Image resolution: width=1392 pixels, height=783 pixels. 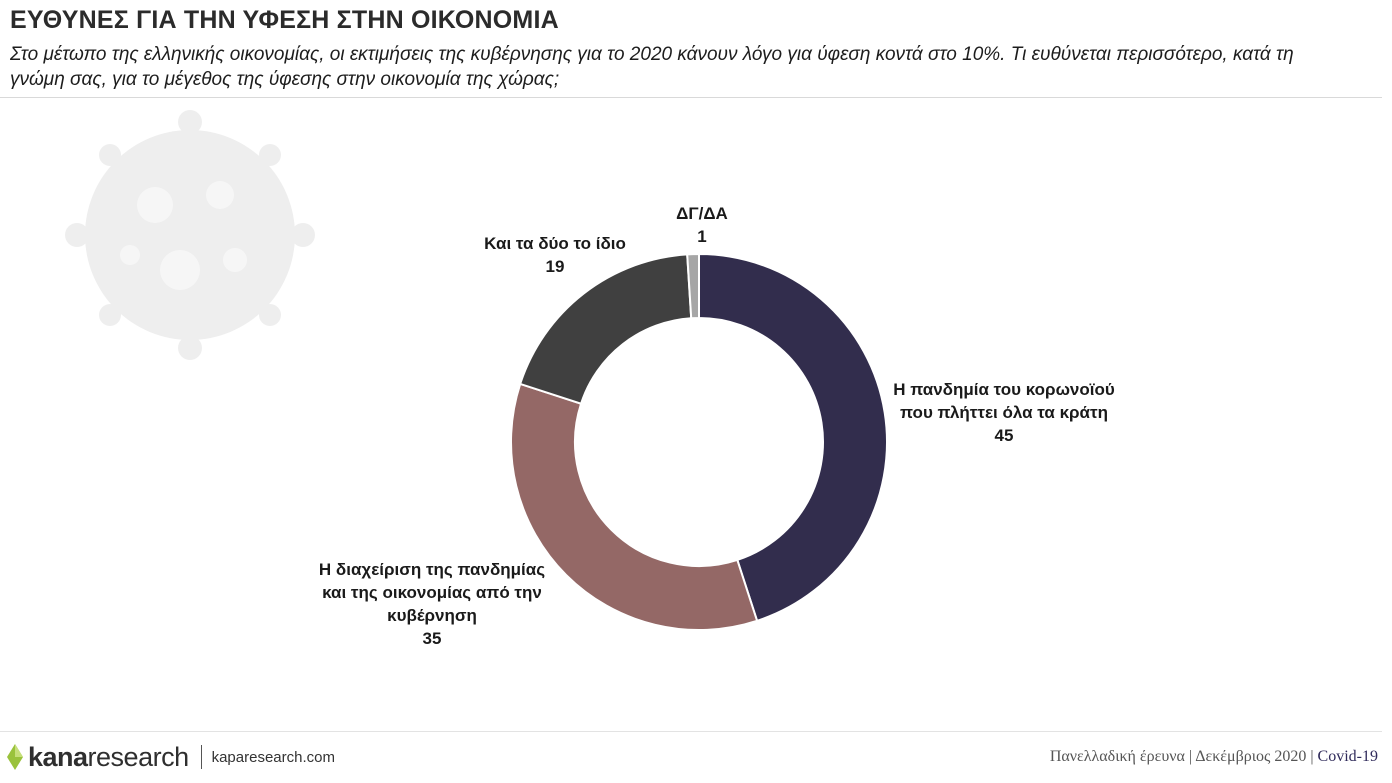 I want to click on virus-watermark-icon, so click(x=190, y=235).